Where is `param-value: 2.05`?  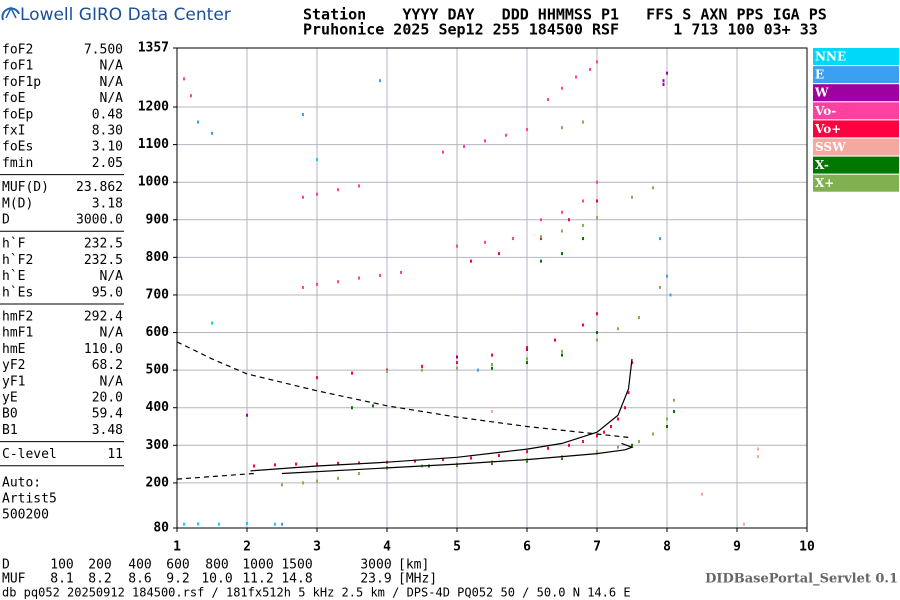 param-value: 2.05 is located at coordinates (107, 163).